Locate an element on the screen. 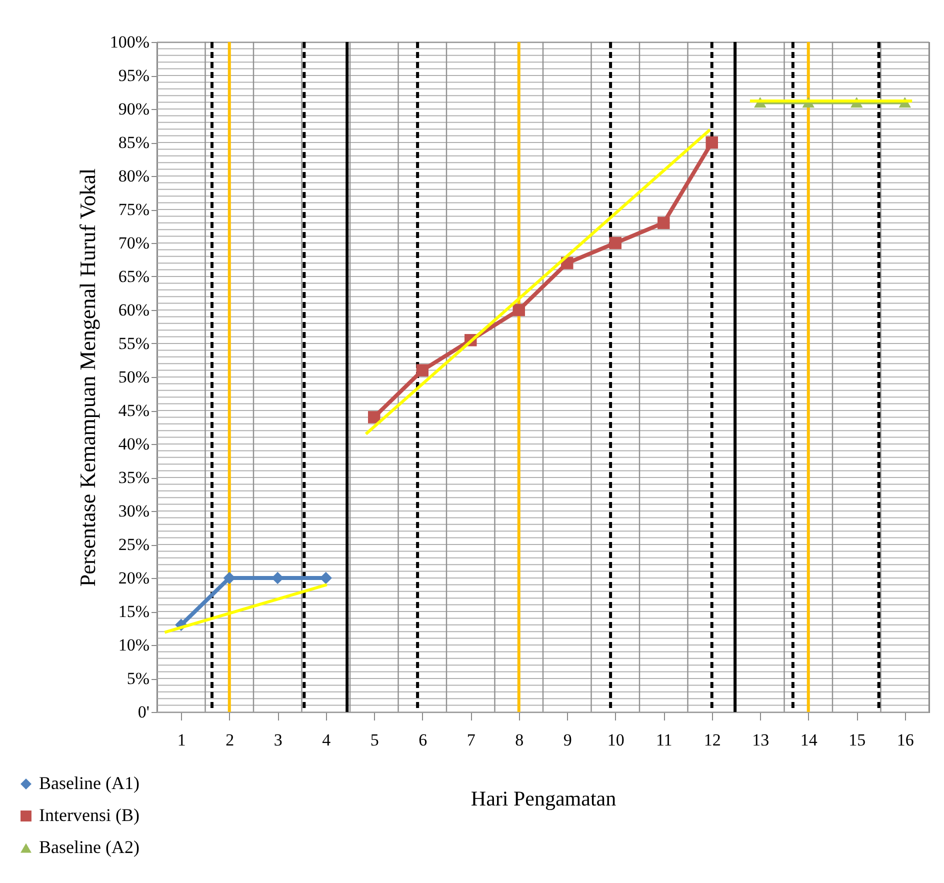 This screenshot has width=944, height=883. y-tick-label: 75% is located at coordinates (134, 209).